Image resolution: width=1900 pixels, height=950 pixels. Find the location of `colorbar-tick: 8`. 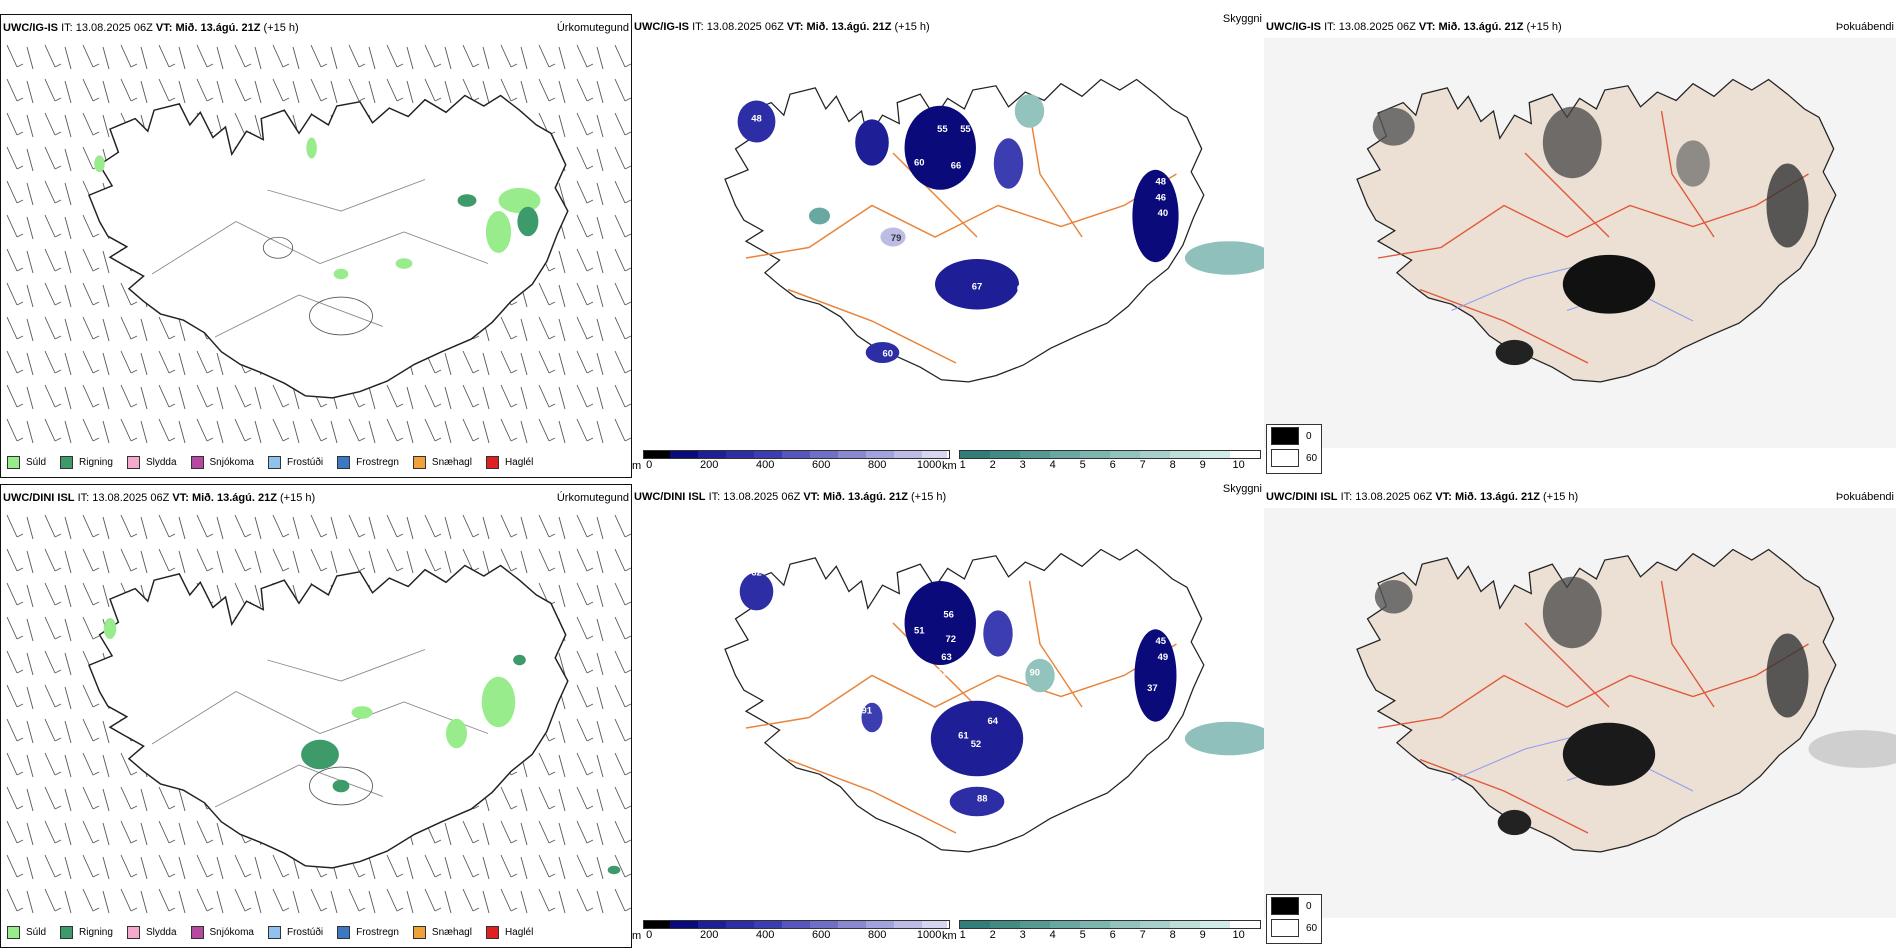

colorbar-tick: 8 is located at coordinates (1172, 465).